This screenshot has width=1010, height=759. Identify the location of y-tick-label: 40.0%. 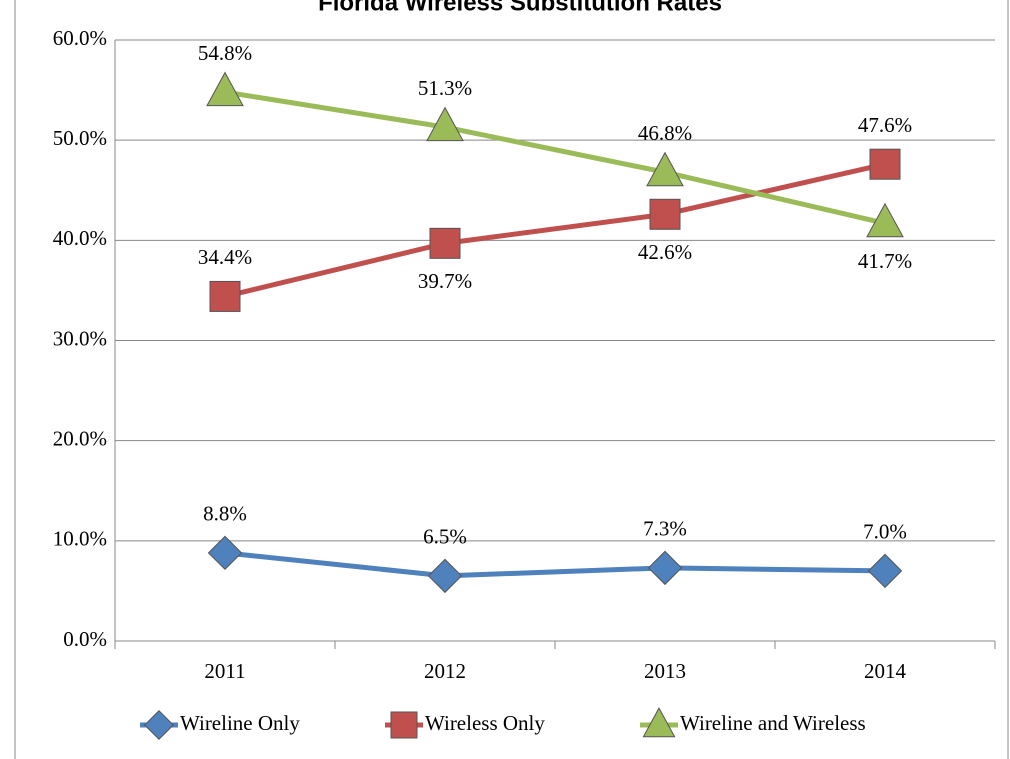
(80, 238).